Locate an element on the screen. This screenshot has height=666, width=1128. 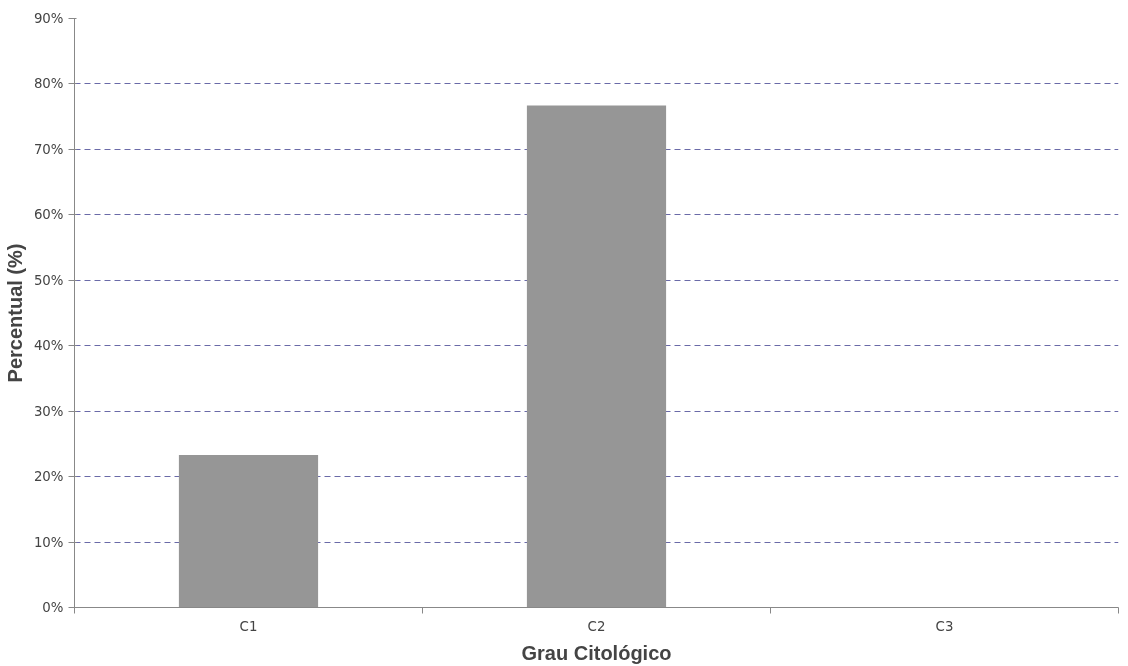
y-tick-label: 80% is located at coordinates (48, 84).